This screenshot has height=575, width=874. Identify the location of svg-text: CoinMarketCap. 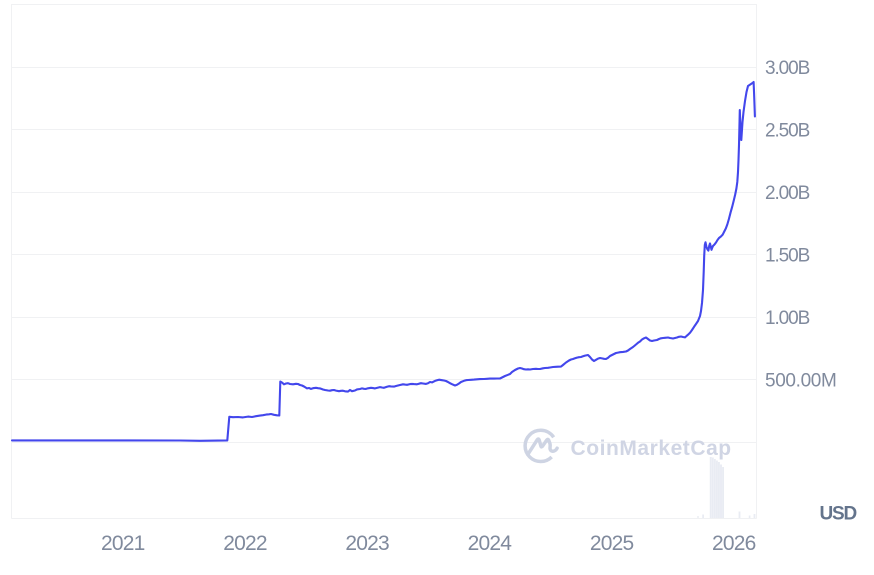
(651, 448).